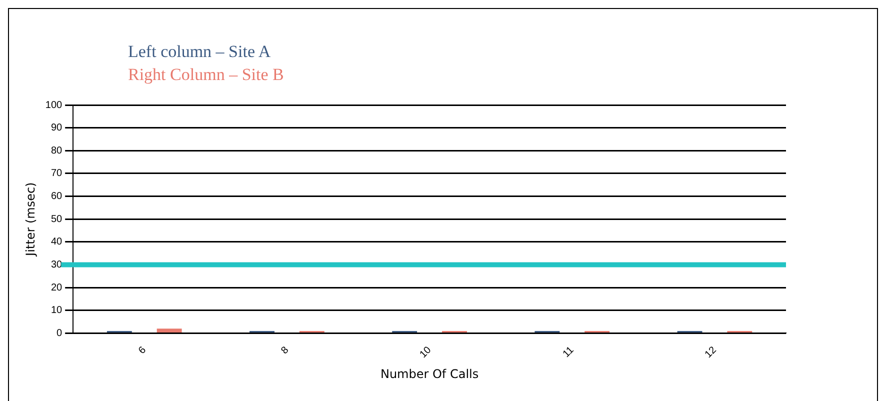 The width and height of the screenshot is (881, 401). Describe the element at coordinates (56, 174) in the screenshot. I see `y-tick-label: 70` at that location.